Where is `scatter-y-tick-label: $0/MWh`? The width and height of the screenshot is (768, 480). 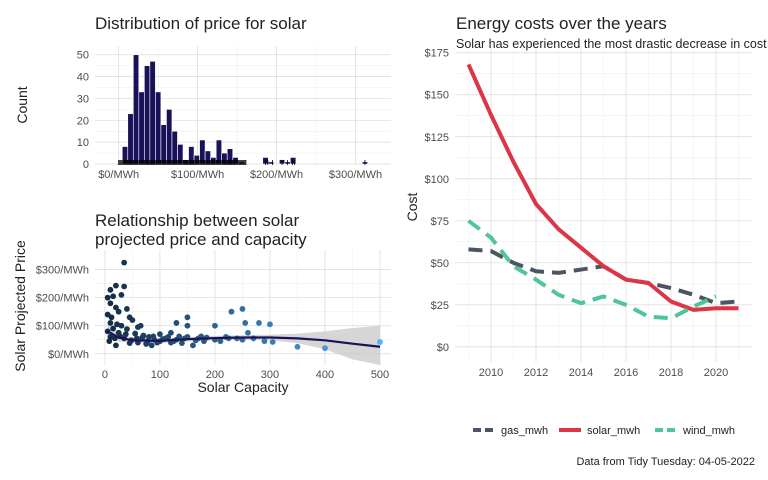
scatter-y-tick-label: $0/MWh is located at coordinates (68, 355).